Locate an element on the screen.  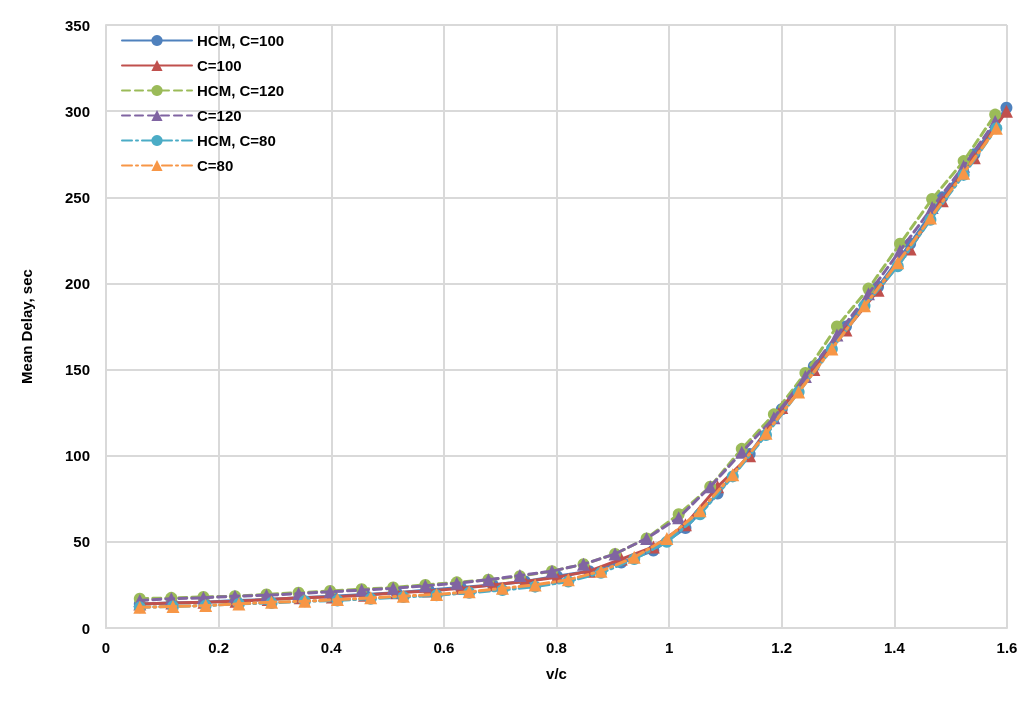
x-tick-label: 1 is located at coordinates (669, 647).